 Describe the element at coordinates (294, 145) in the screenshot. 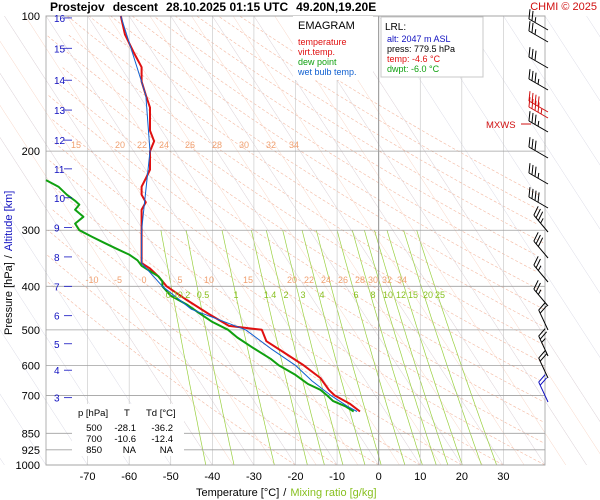

I see `theta-label: 34` at that location.